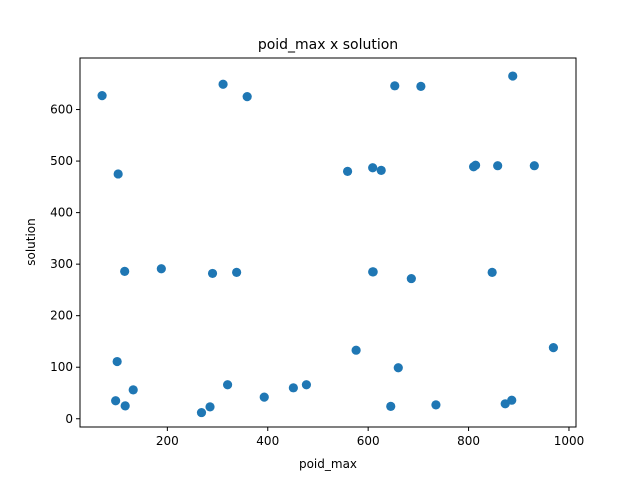 This screenshot has height=480, width=640. What do you see at coordinates (328, 45) in the screenshot?
I see `chart-title: poid_max x solution` at bounding box center [328, 45].